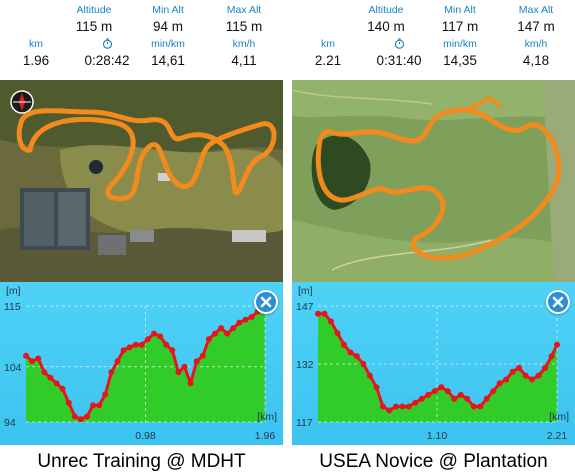  I want to click on altitude-value: 140 m, so click(386, 26).